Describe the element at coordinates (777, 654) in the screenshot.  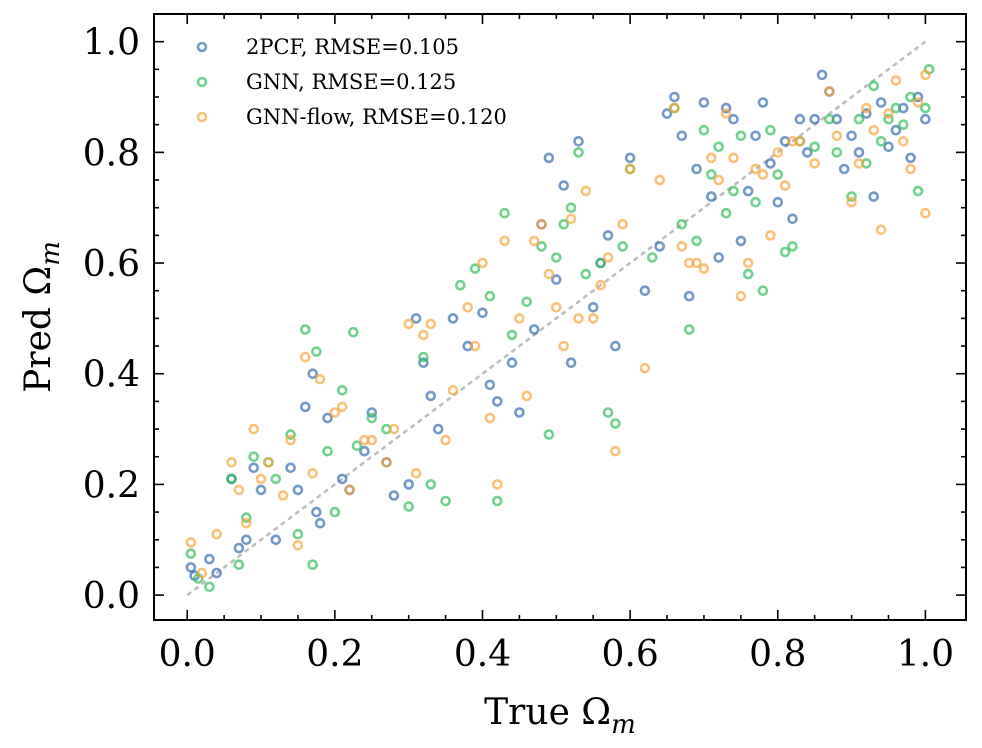
I see `x-tick-label: 0.8` at that location.